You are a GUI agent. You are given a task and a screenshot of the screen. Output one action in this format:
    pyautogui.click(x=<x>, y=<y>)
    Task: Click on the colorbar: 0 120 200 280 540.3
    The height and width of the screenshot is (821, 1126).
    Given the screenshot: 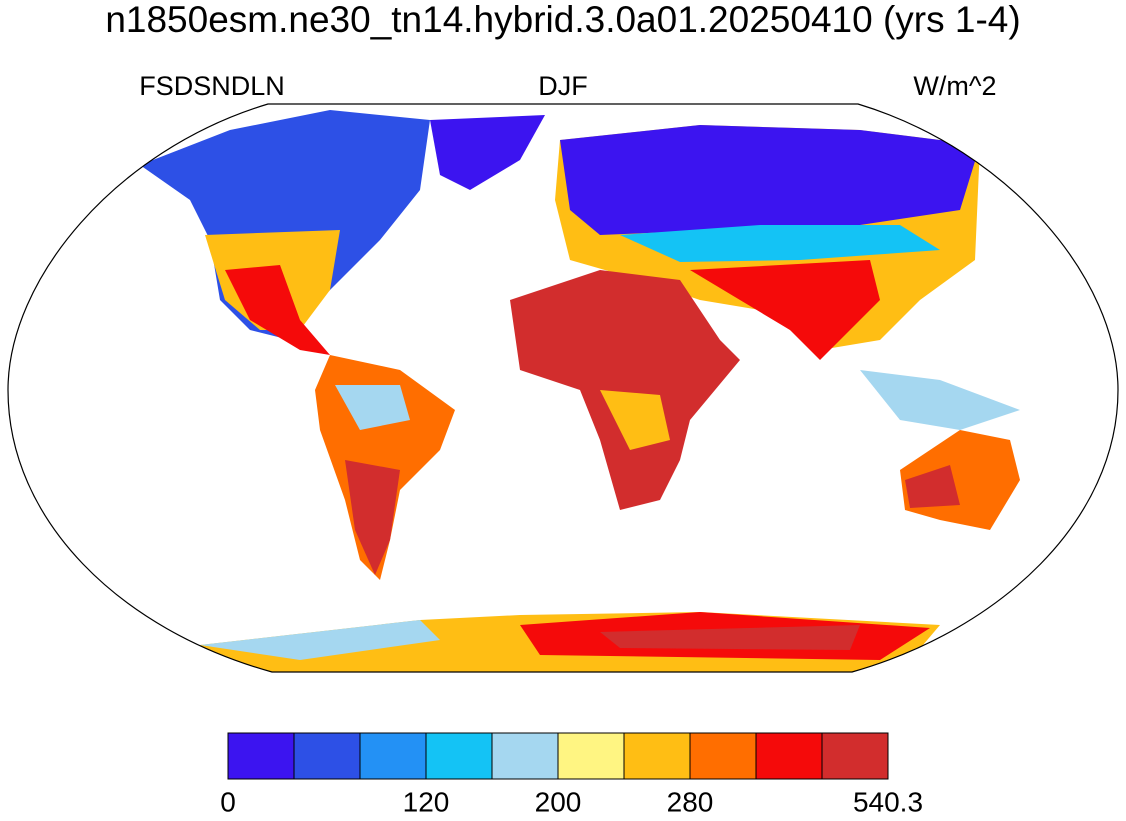 What is the action you would take?
    pyautogui.click(x=571, y=774)
    